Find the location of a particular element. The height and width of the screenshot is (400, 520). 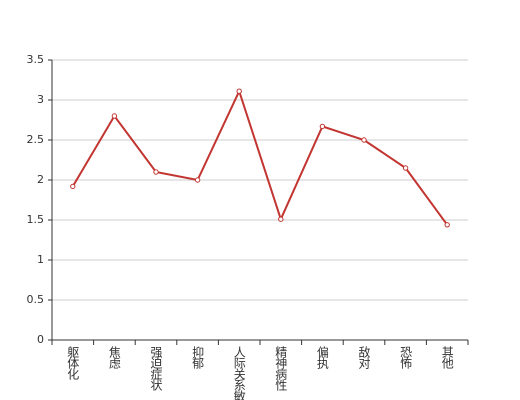

y-tick-label: 2.5 is located at coordinates (36, 139).